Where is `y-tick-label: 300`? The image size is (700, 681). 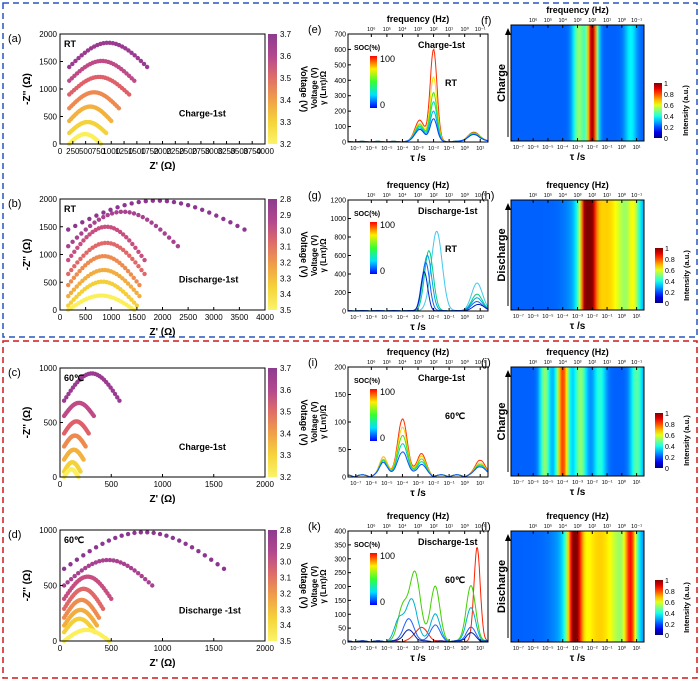
y-tick-label: 300 is located at coordinates (340, 559).